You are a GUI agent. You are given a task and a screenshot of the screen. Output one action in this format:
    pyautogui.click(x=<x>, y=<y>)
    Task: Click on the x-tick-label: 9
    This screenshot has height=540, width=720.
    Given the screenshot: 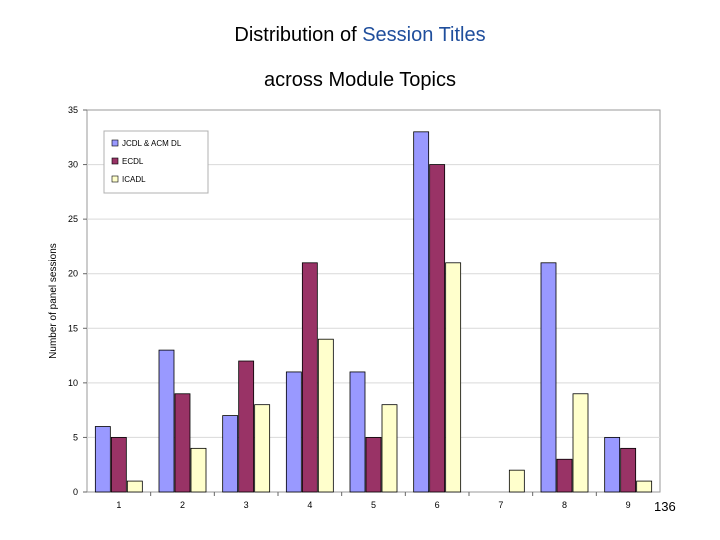 What is the action you would take?
    pyautogui.click(x=628, y=505)
    